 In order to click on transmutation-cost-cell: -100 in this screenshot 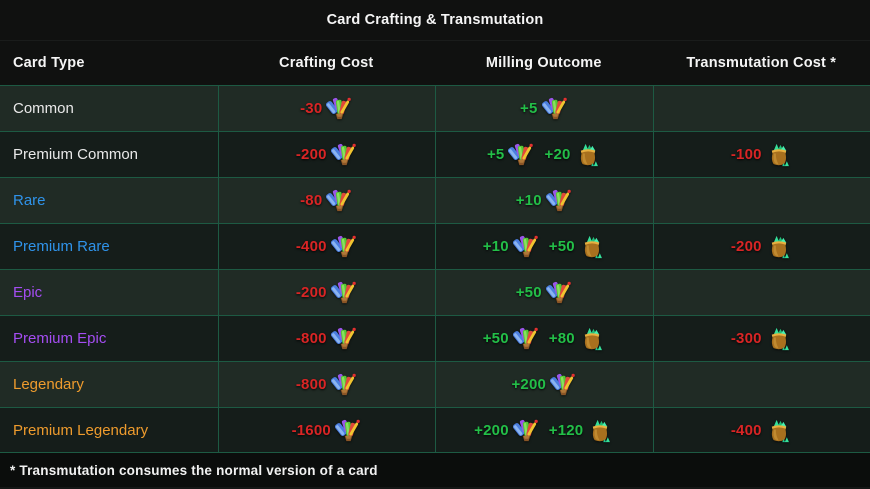, I will do `click(761, 154)`.